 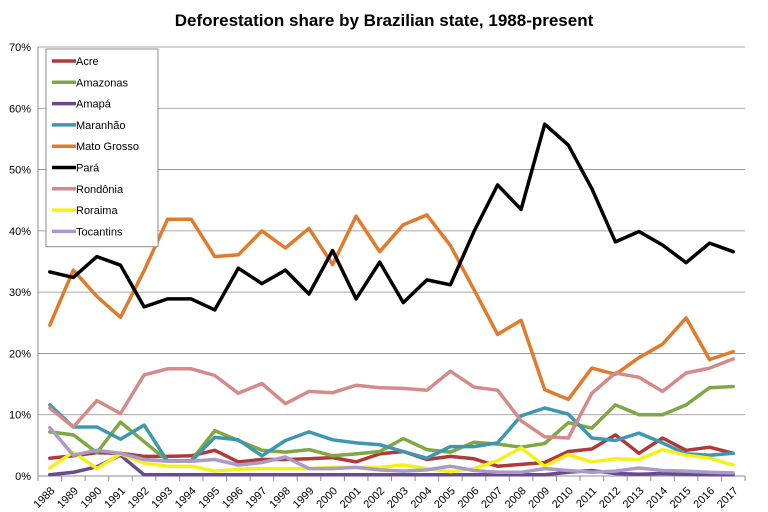 What do you see at coordinates (139, 498) in the screenshot?
I see `x-tick-label: 1992` at bounding box center [139, 498].